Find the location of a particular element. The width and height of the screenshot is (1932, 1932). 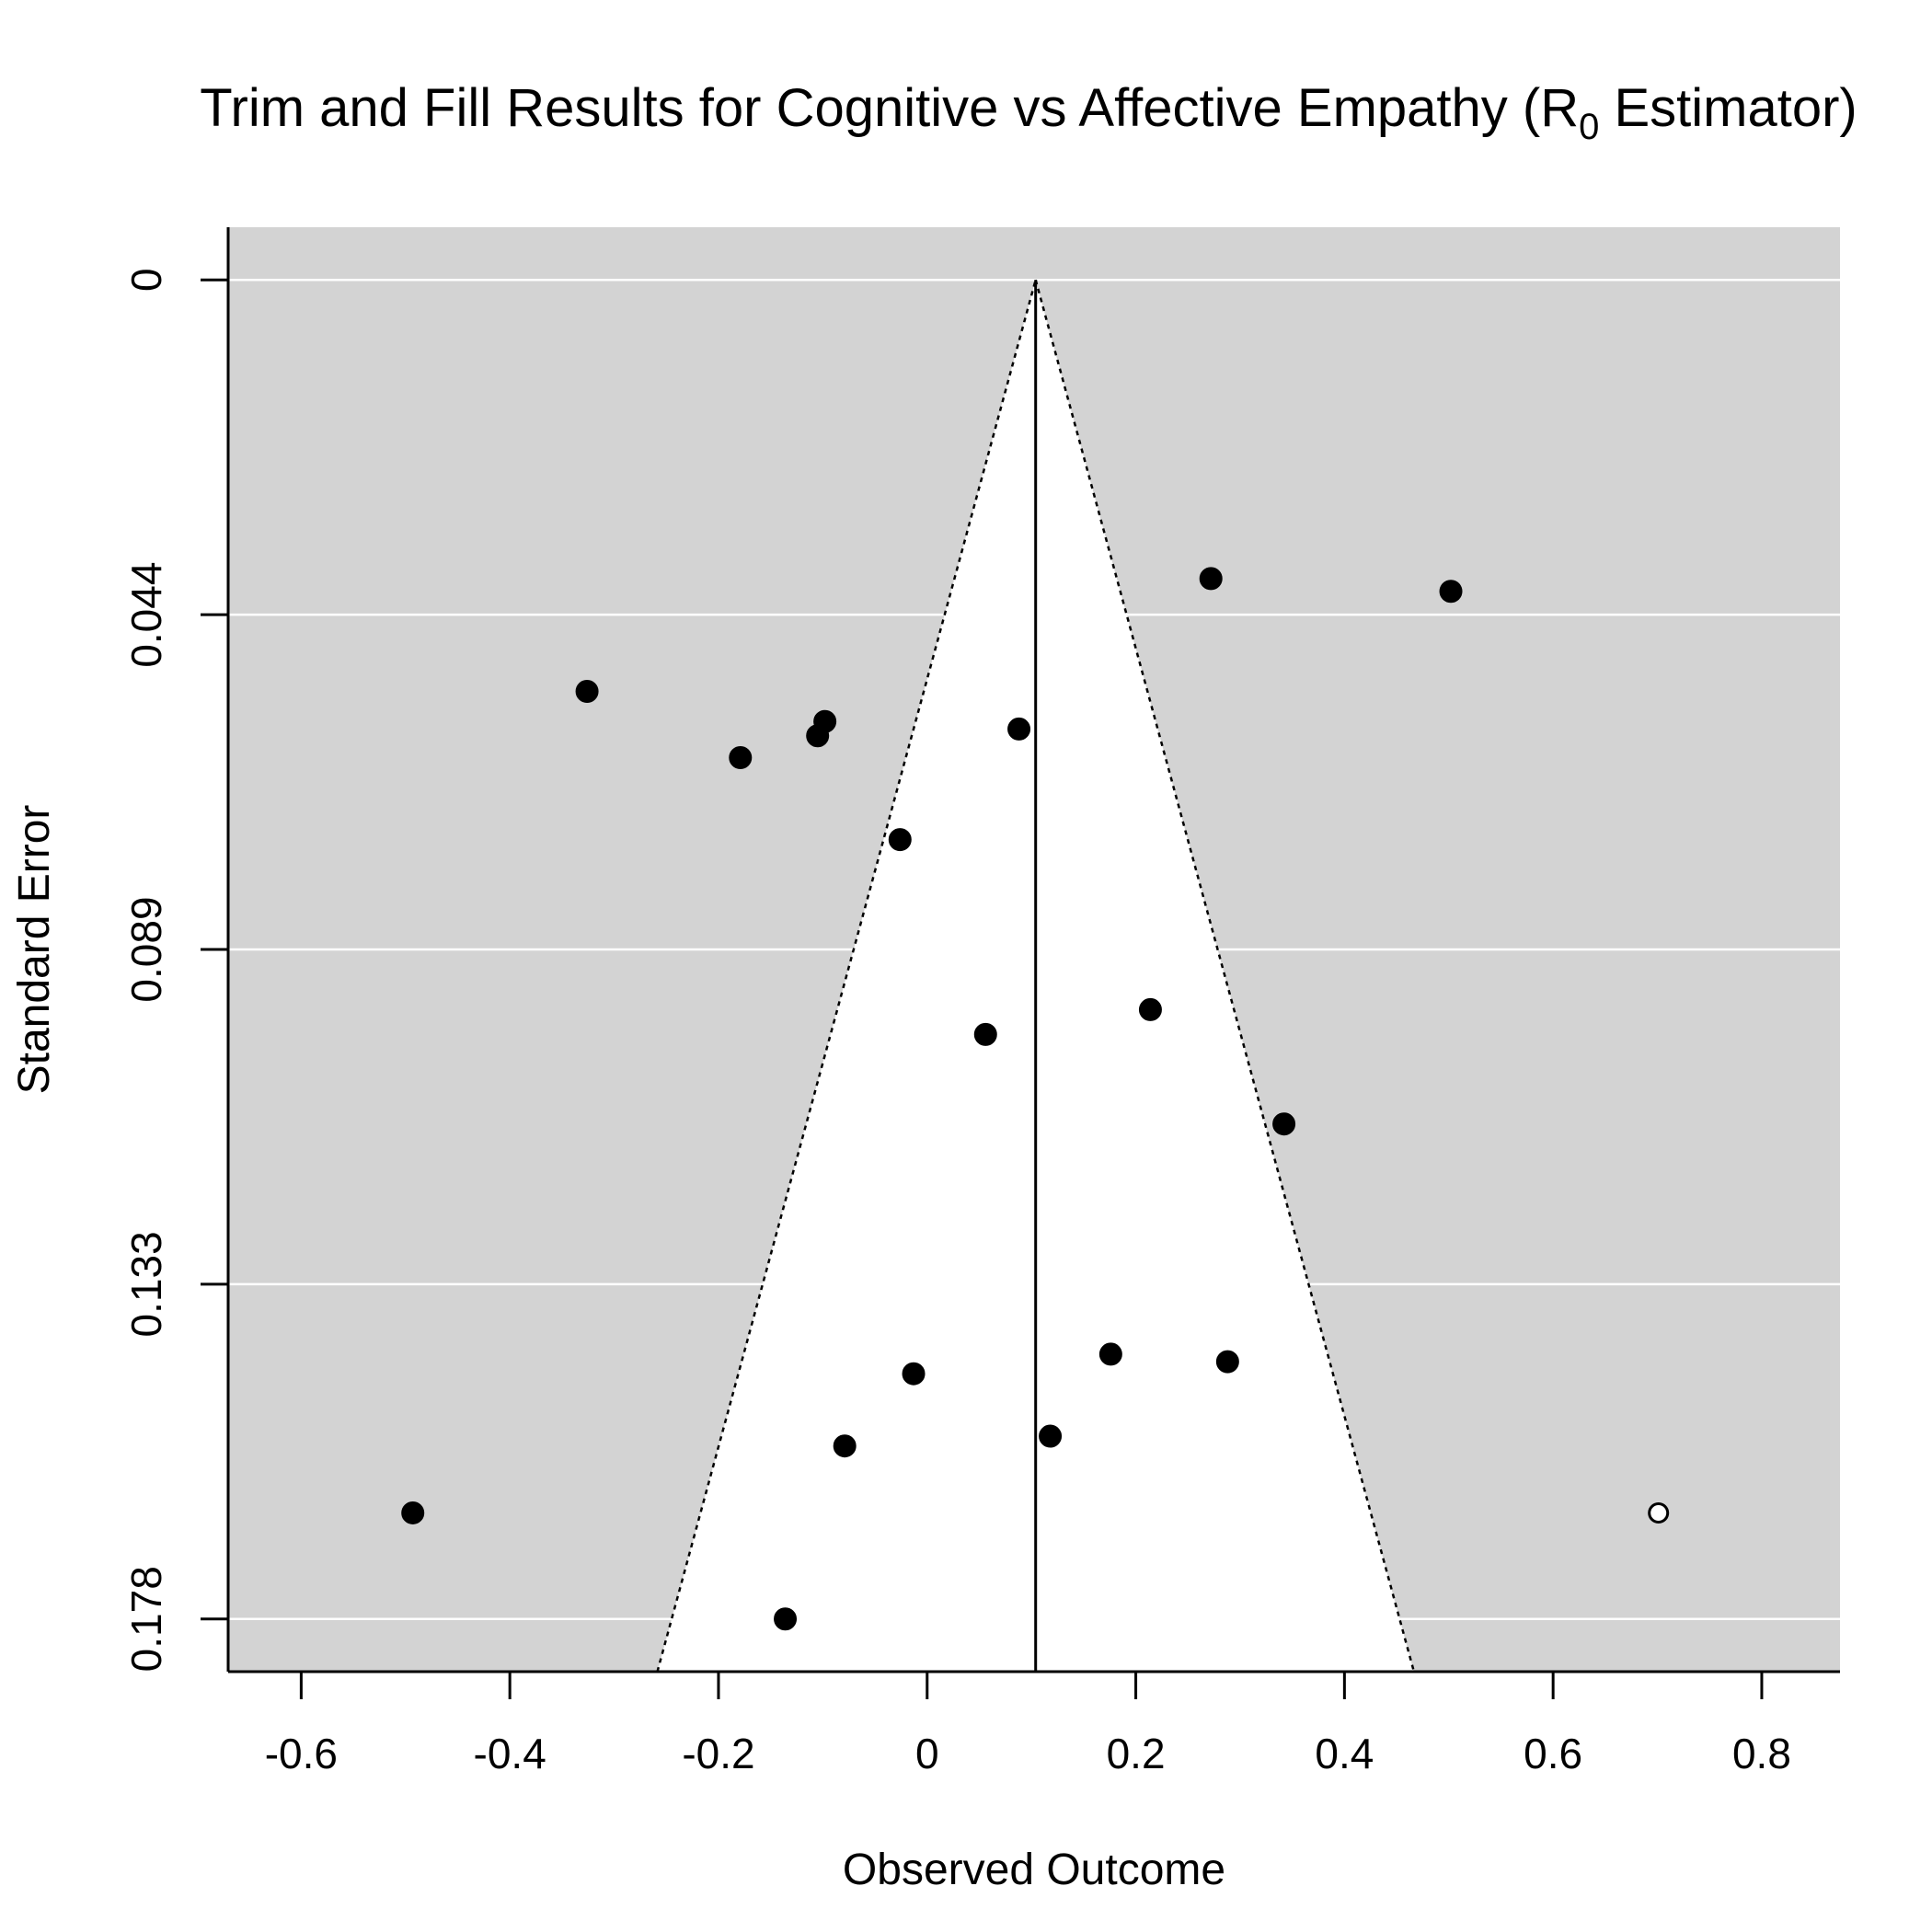

y-tick-label-3: 0.133 is located at coordinates (146, 1284).